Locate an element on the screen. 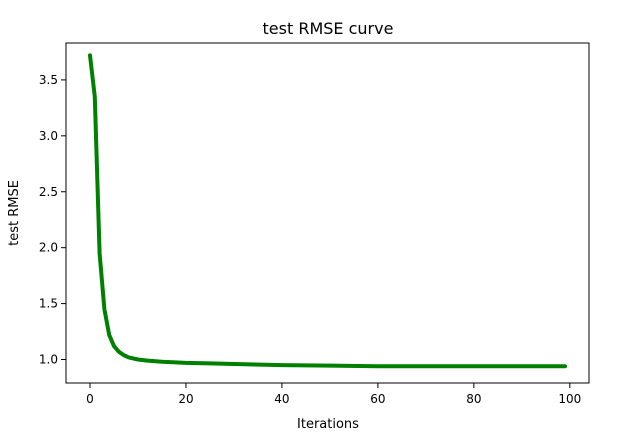  x-axis-label: Iterations is located at coordinates (328, 424).